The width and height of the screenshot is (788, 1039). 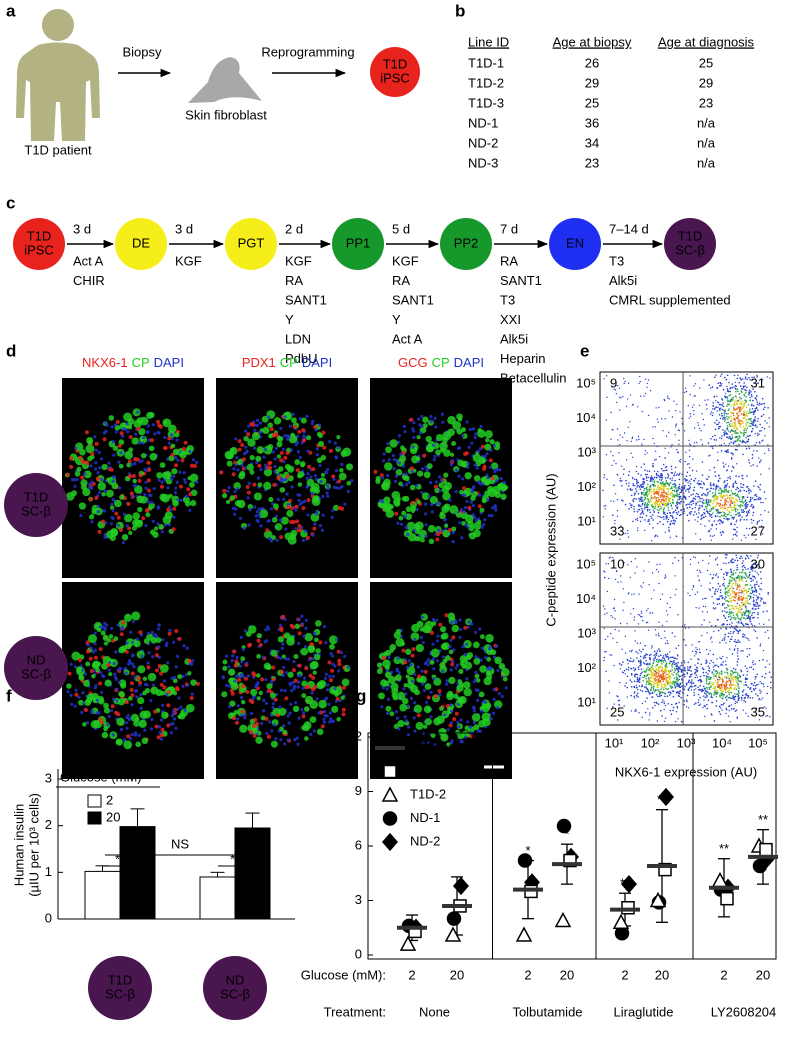 What do you see at coordinates (287, 362) in the screenshot?
I see `stain-header: PDX1CPDAPI` at bounding box center [287, 362].